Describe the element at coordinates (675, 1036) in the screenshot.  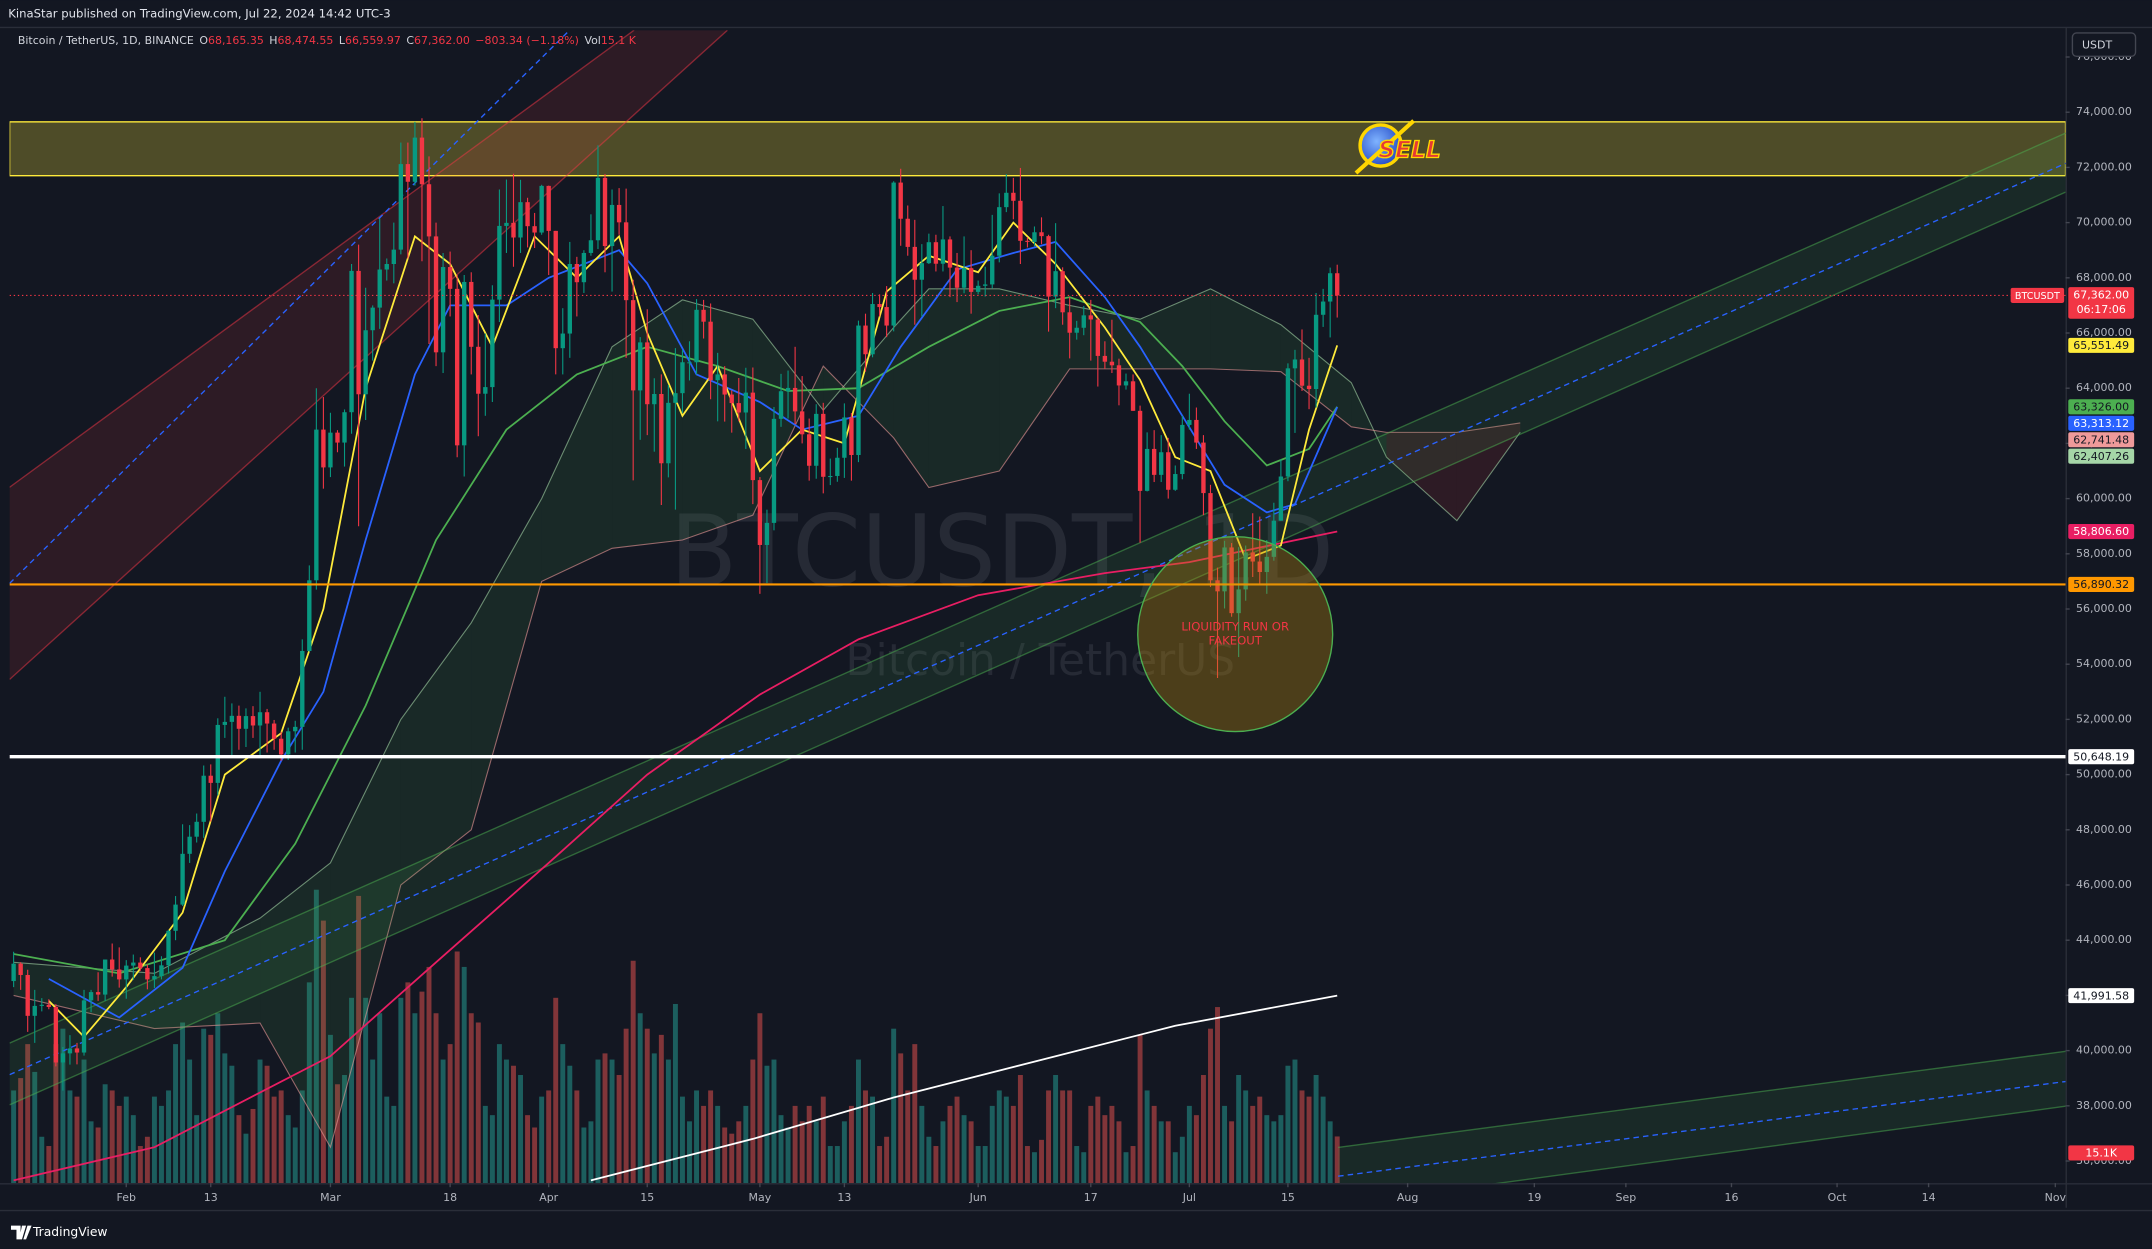
I see `volume-layer` at that location.